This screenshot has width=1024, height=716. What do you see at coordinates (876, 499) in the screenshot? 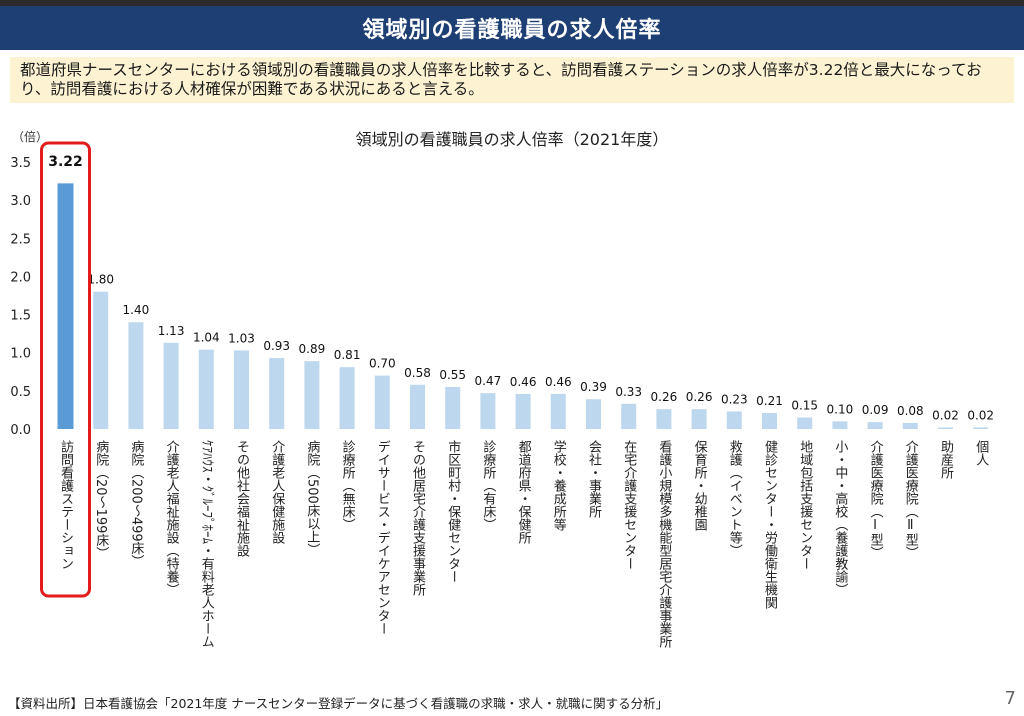
I see `category-label: 介護医療院（Ⅰ型）` at bounding box center [876, 499].